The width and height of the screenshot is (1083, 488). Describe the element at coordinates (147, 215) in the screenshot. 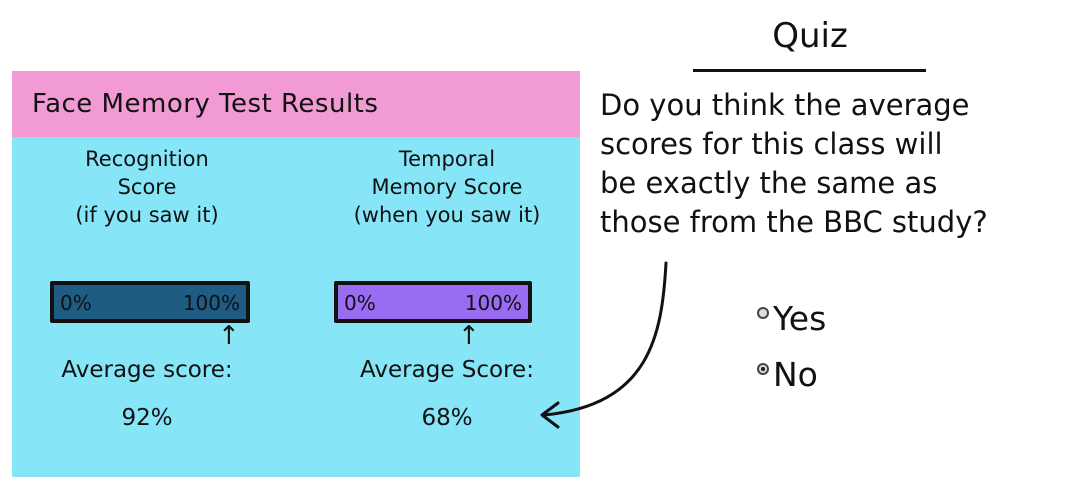

I see `recognition-title-line: (if you saw it)` at that location.